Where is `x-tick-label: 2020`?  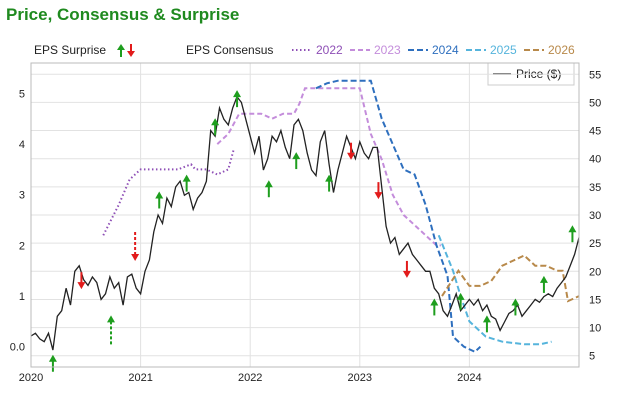 x-tick-label: 2020 is located at coordinates (31, 378).